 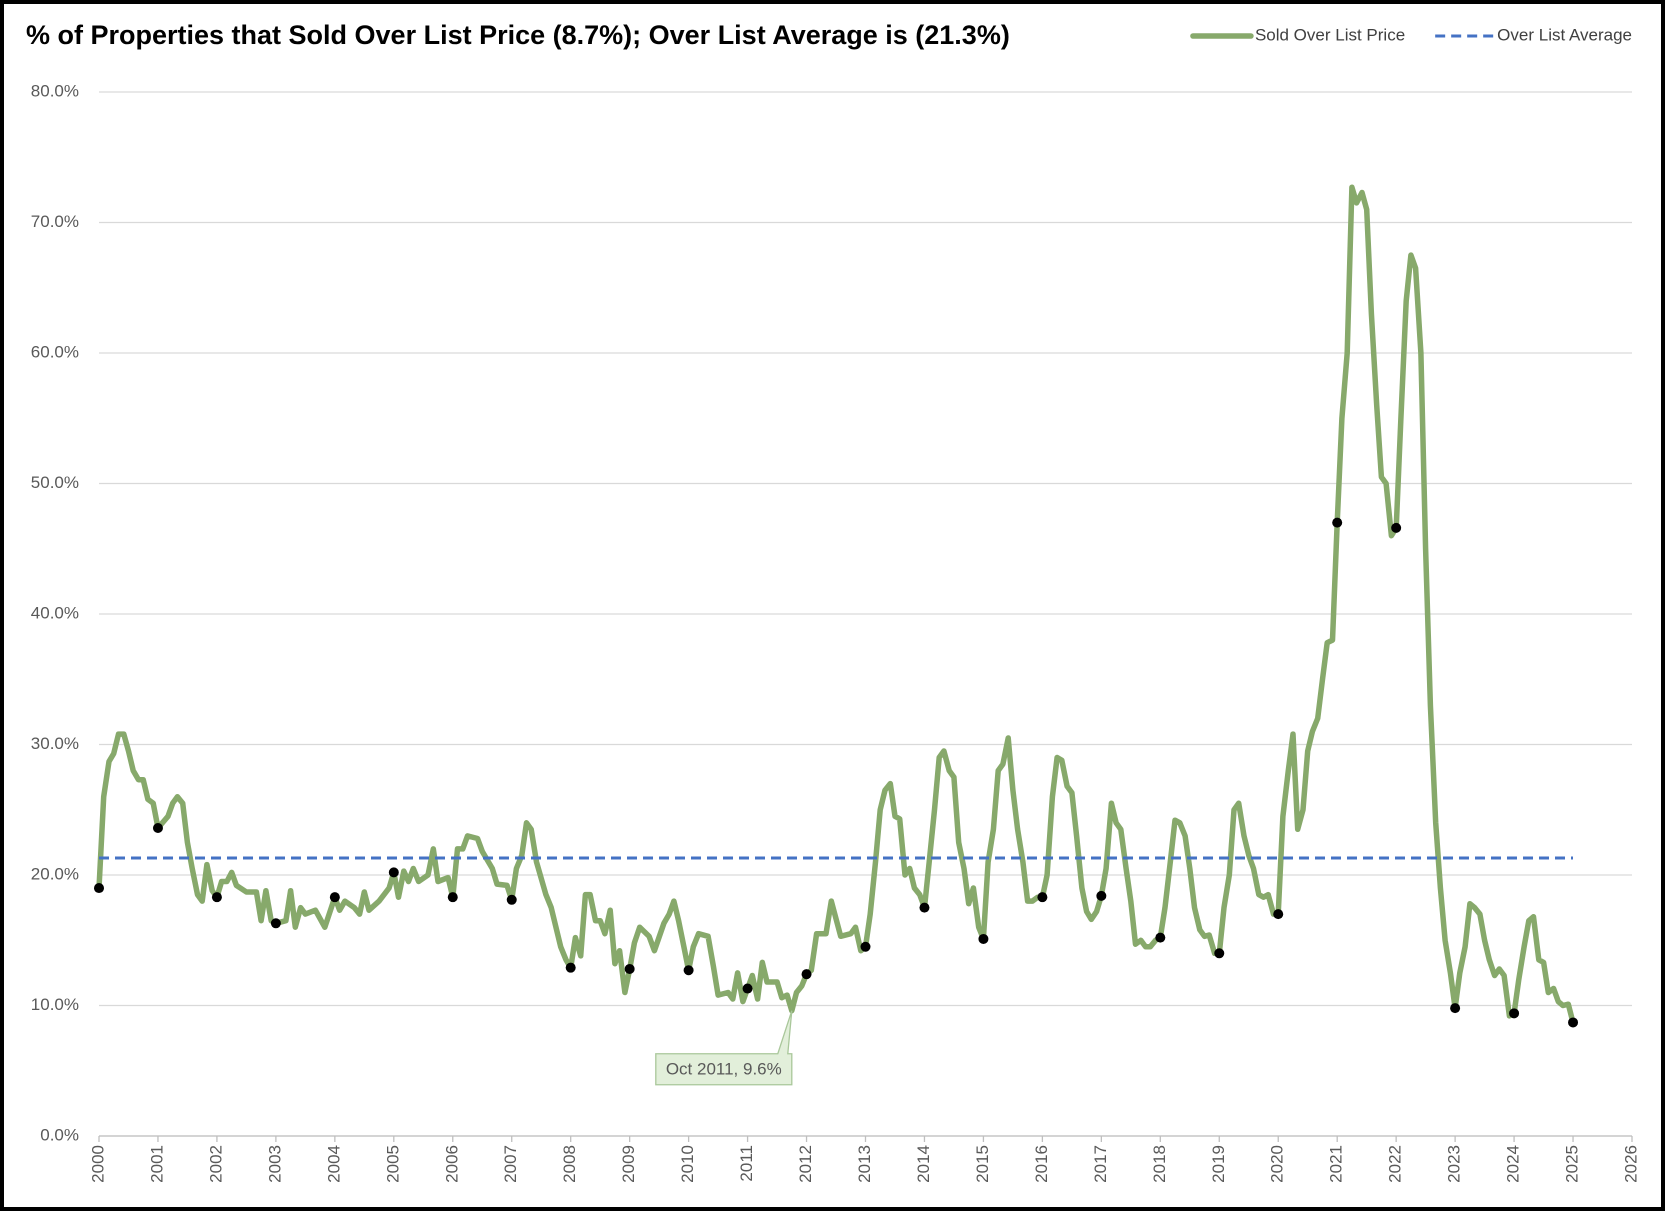 What do you see at coordinates (55, 743) in the screenshot?
I see `y-tick-label: 30.0%` at bounding box center [55, 743].